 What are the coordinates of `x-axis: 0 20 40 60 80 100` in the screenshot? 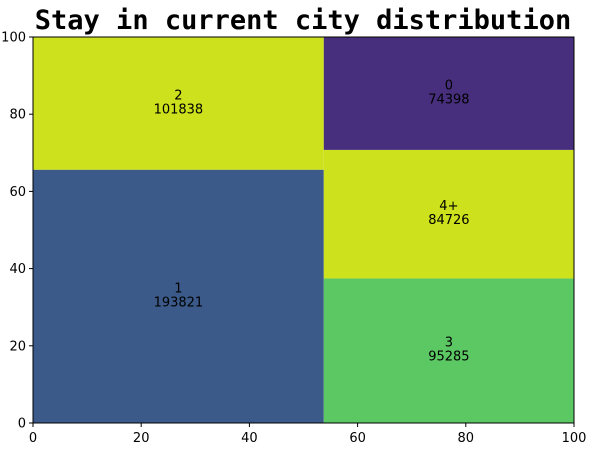 It's located at (308, 434).